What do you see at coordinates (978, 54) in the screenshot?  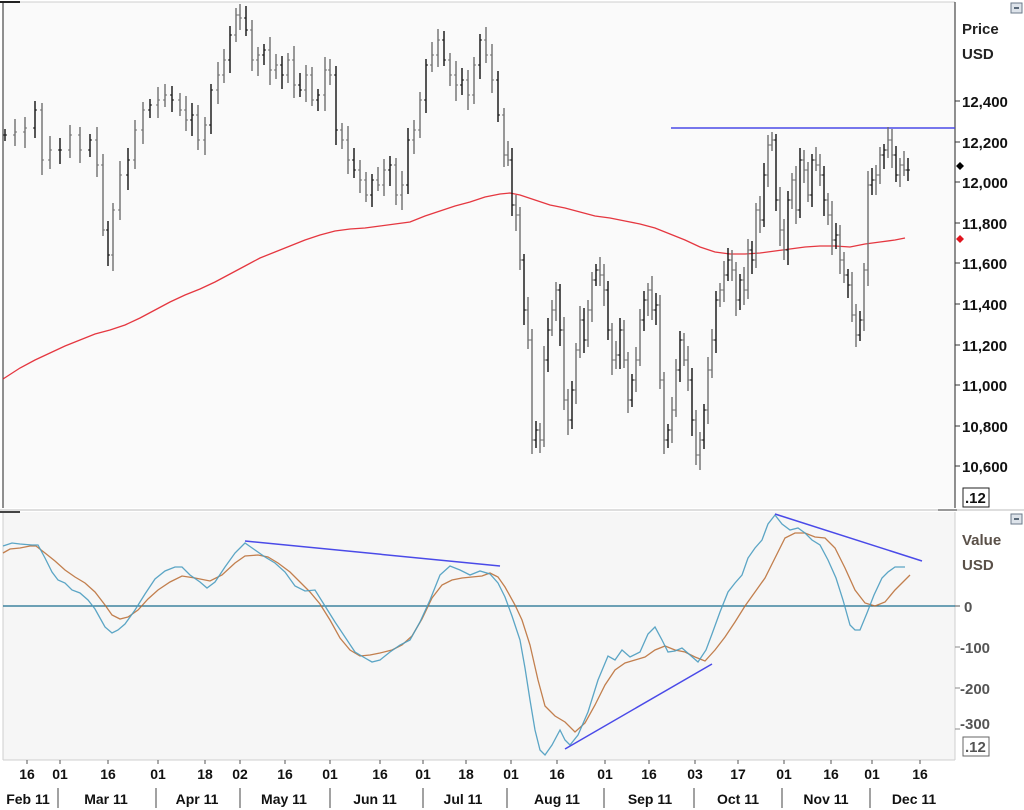 I see `price-axis-unit: USD` at bounding box center [978, 54].